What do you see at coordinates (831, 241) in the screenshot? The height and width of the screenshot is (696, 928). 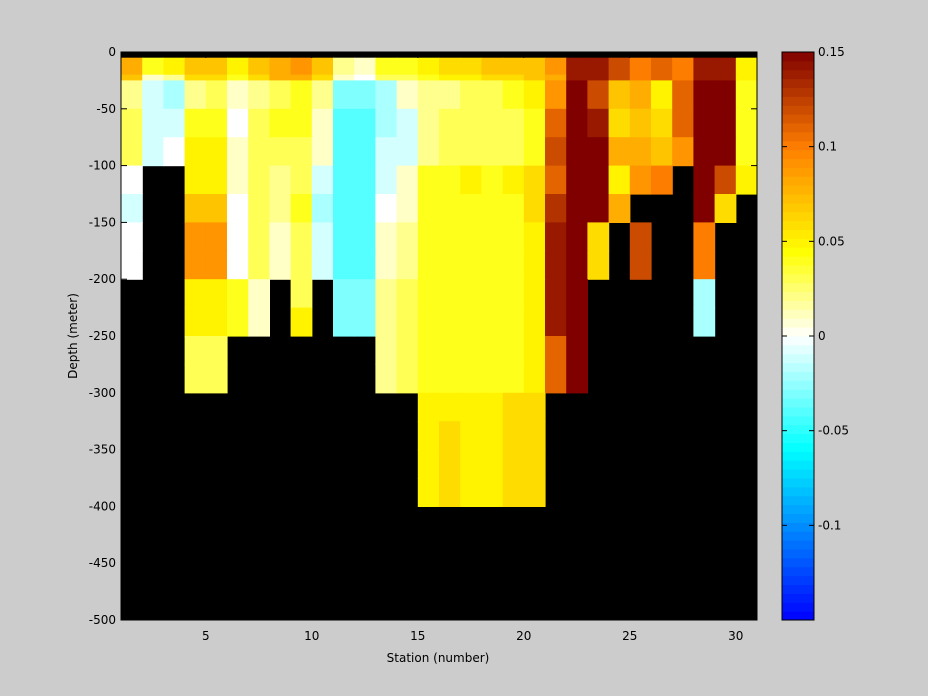 I see `colorbar-tick-label: 0.05` at bounding box center [831, 241].